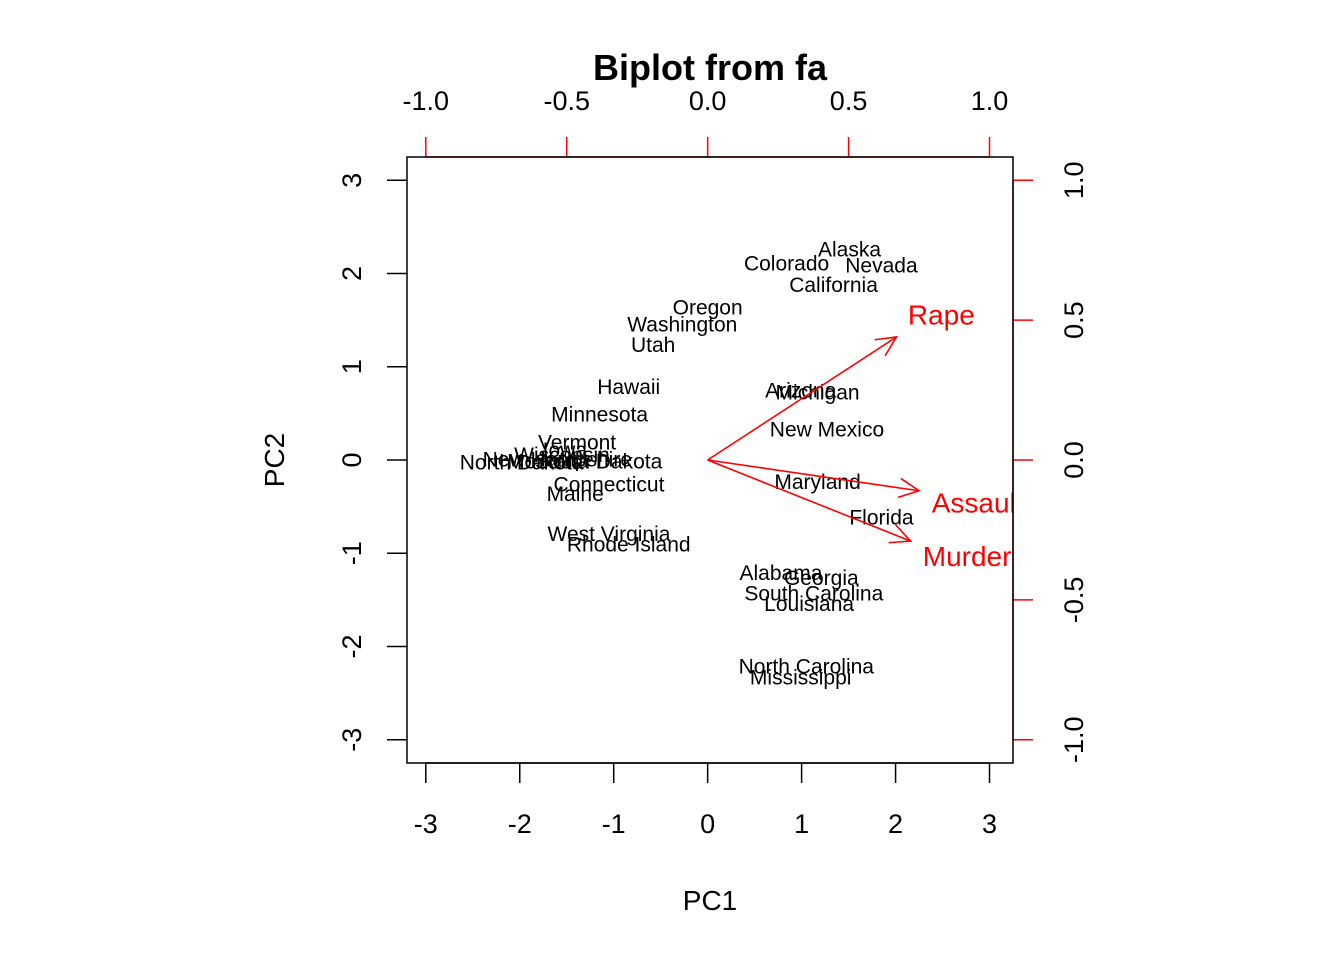 The width and height of the screenshot is (1344, 960). What do you see at coordinates (1074, 600) in the screenshot?
I see `right-tick-label: -0.5` at bounding box center [1074, 600].